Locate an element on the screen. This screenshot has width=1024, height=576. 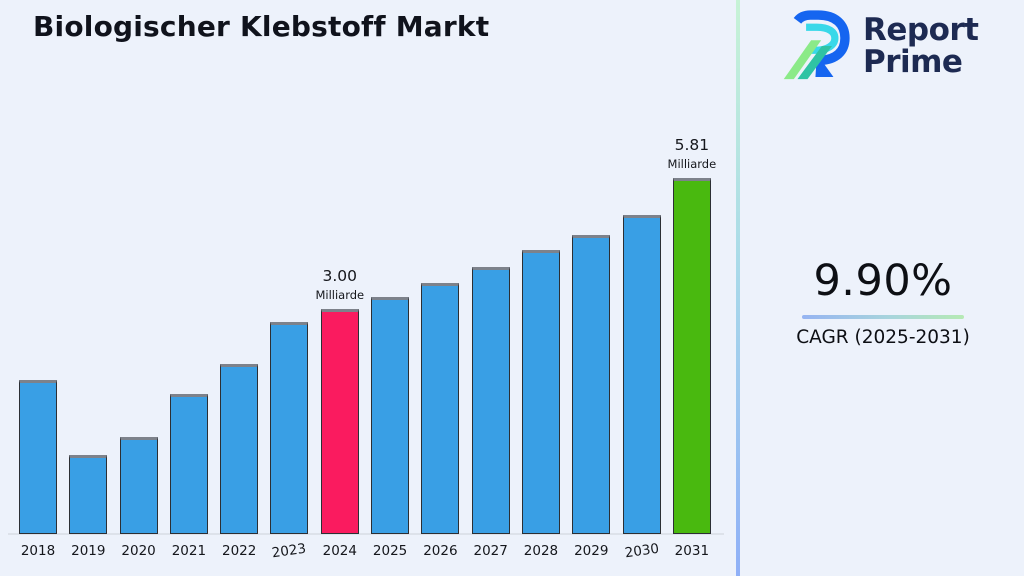
report-prime-logo-icon is located at coordinates (816, 45).